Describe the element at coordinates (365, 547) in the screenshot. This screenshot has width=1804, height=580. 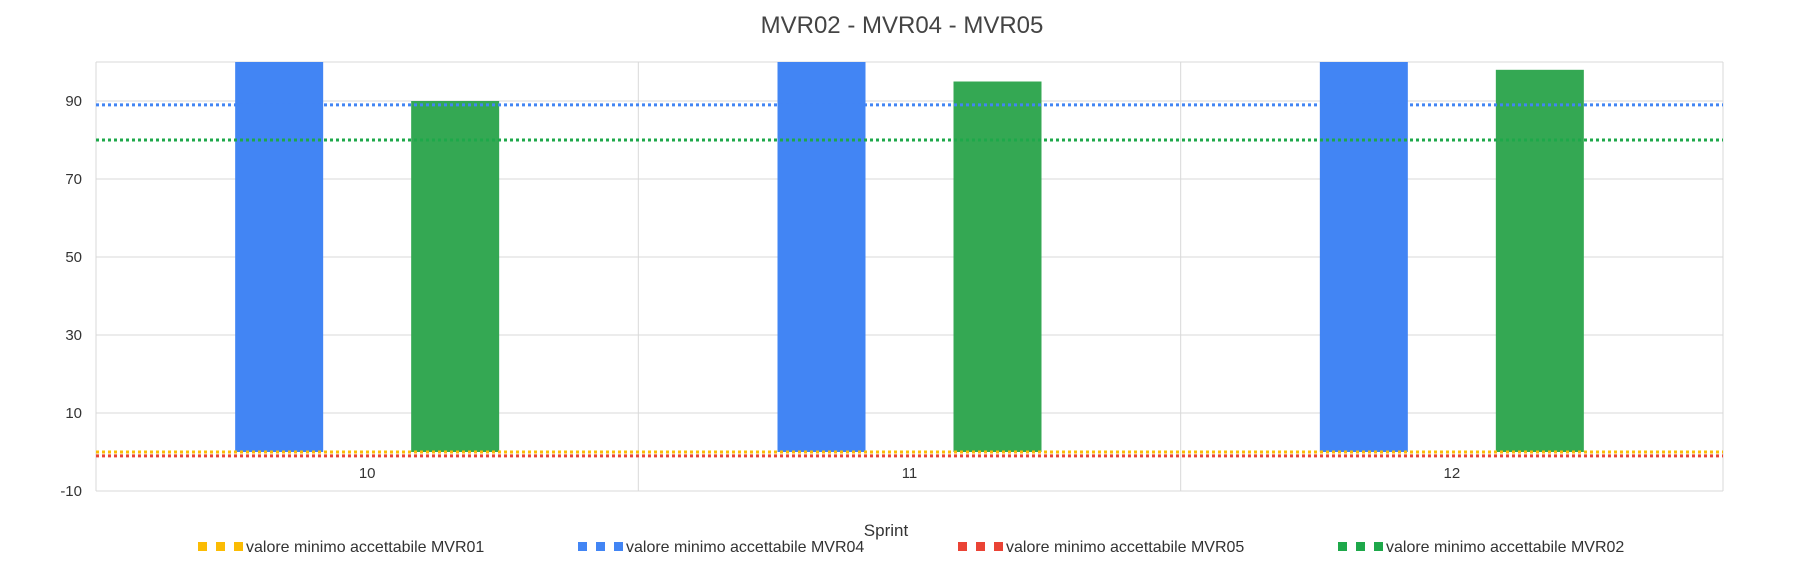
I see `legend-label: valore minimo accettabile MVR01` at that location.